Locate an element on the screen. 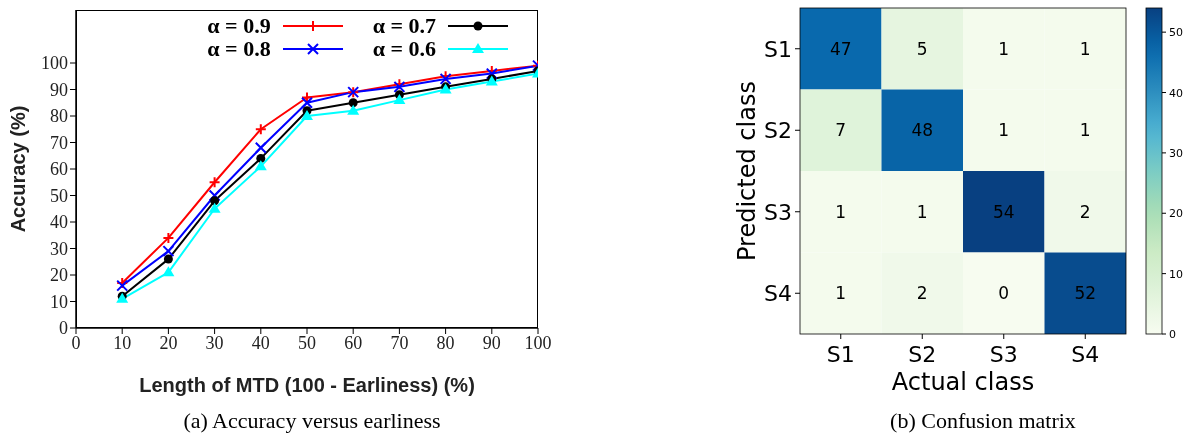 The width and height of the screenshot is (1197, 445). x-tick-label: 100 is located at coordinates (538, 342).